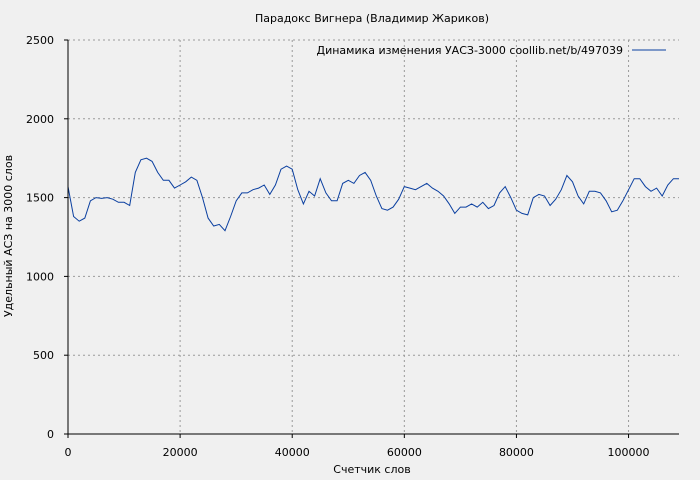  I want to click on y-axis-ticks: 0 500 1000 1500 2000 2500, so click(47, 237).